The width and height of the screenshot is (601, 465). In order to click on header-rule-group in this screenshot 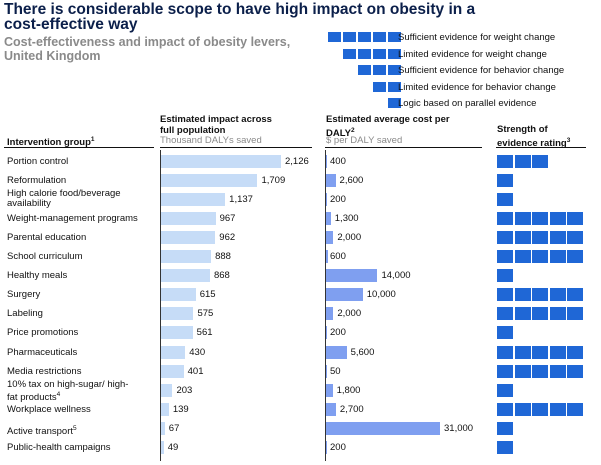, I will do `click(79, 147)`.